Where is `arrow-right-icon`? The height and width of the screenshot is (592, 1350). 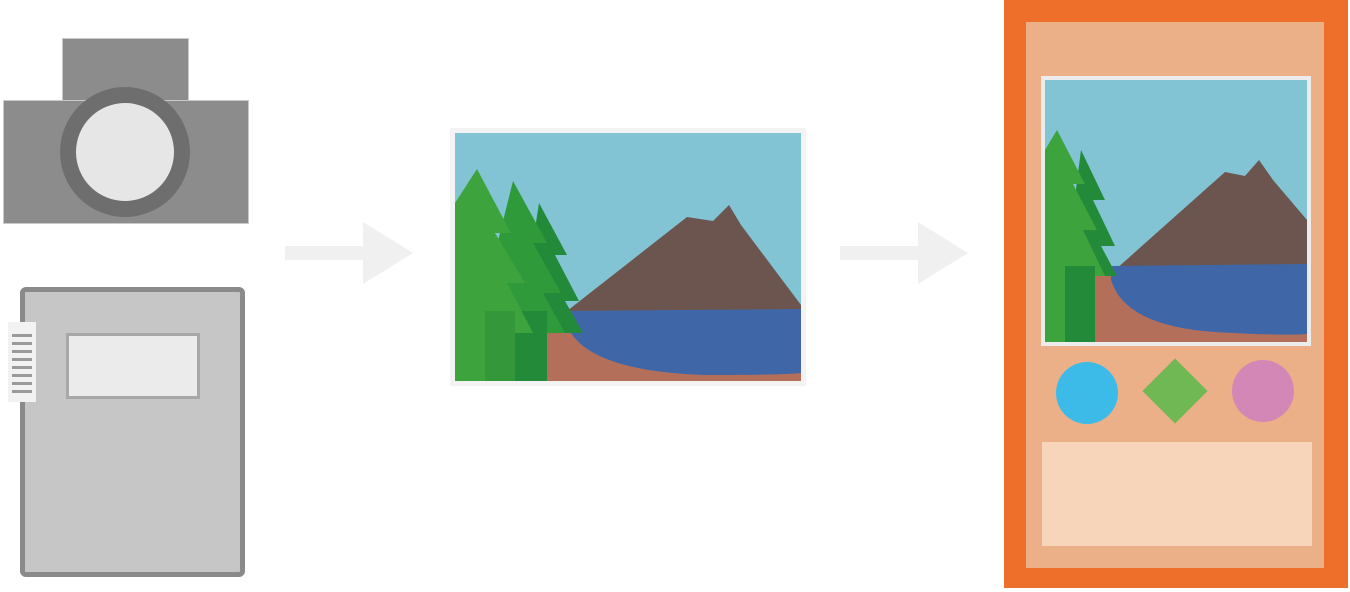
arrow-right-icon is located at coordinates (349, 253).